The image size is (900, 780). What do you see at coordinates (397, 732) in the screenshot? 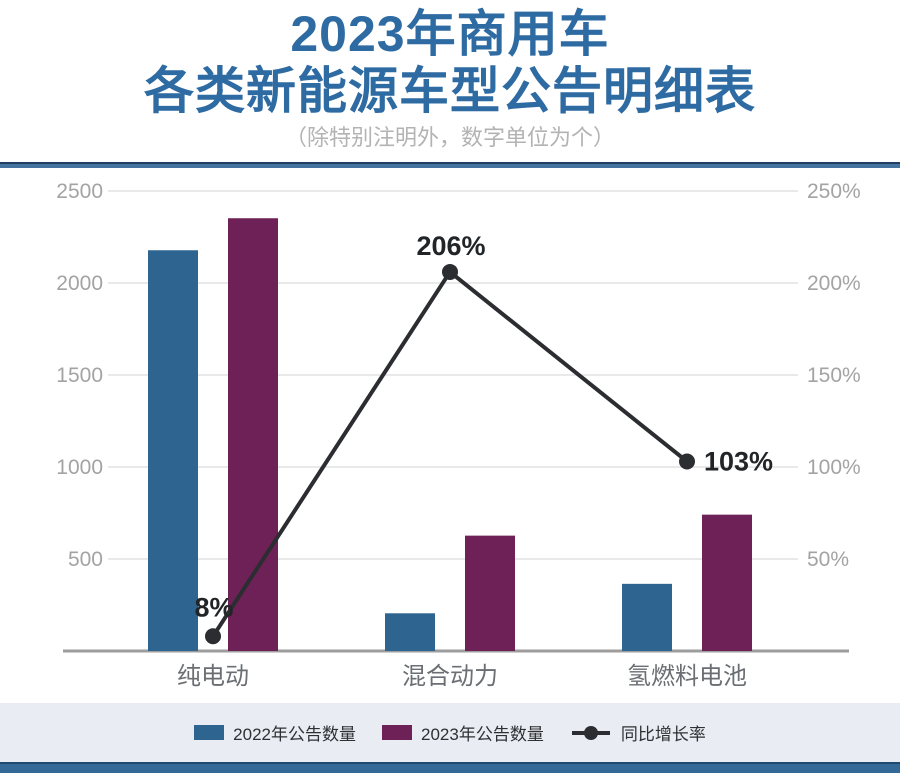
I see `legend-swatch-2023` at bounding box center [397, 732].